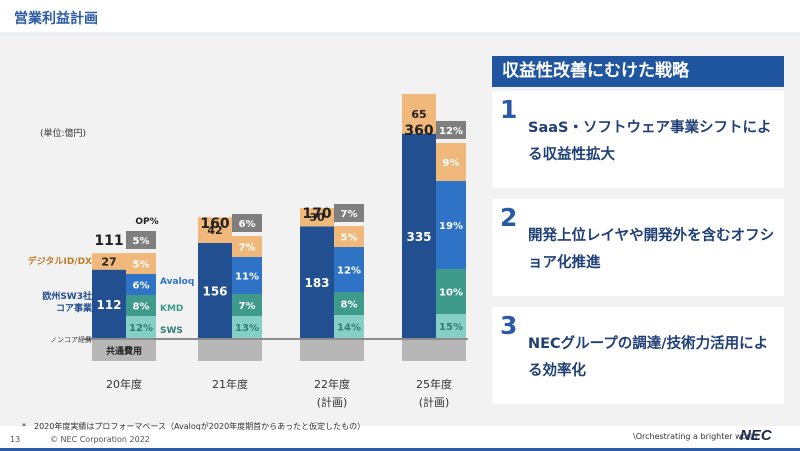 This screenshot has height=451, width=800. I want to click on digital-value-label: 30, so click(317, 217).